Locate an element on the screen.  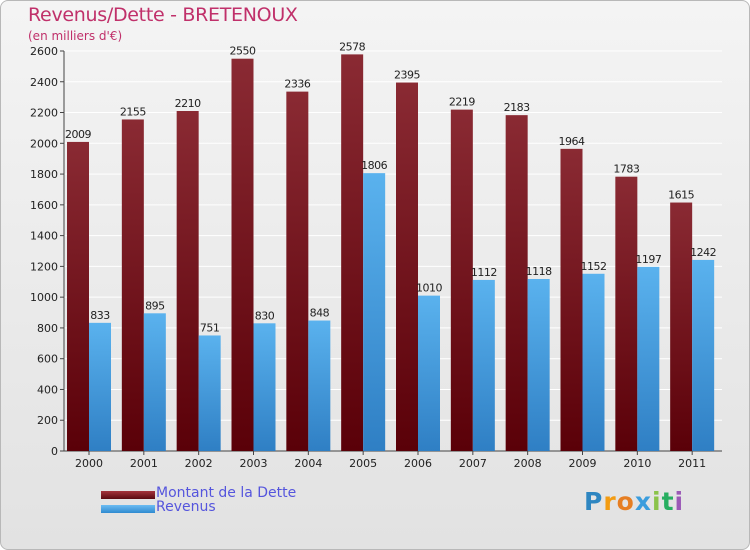
data-label: 2009 is located at coordinates (78, 134).